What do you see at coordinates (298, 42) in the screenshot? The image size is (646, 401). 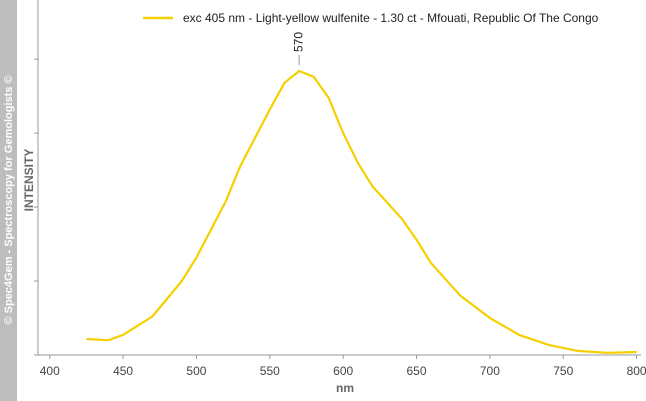 I see `annotation-label: 570` at bounding box center [298, 42].